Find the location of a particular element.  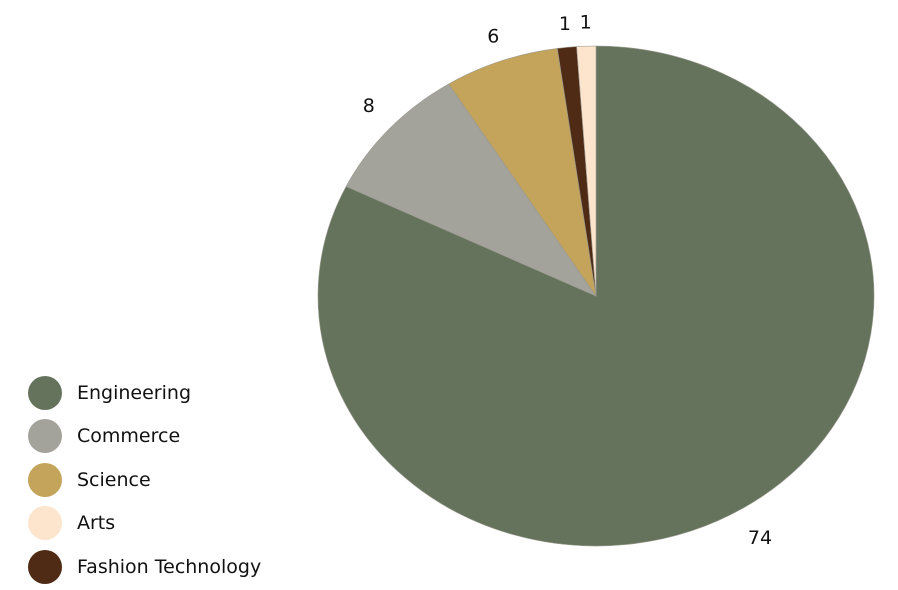

pie-slice-science is located at coordinates (522, 172).